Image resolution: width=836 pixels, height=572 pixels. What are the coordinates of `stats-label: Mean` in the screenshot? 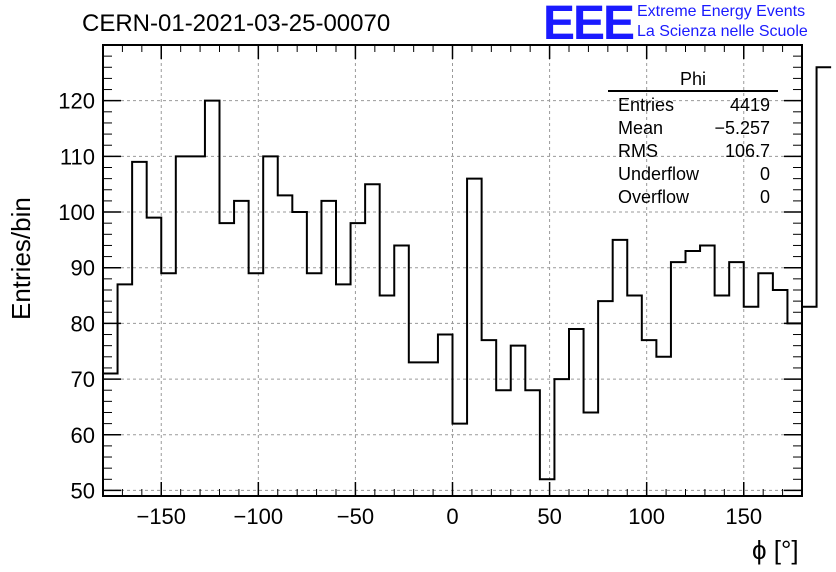 It's located at (641, 128).